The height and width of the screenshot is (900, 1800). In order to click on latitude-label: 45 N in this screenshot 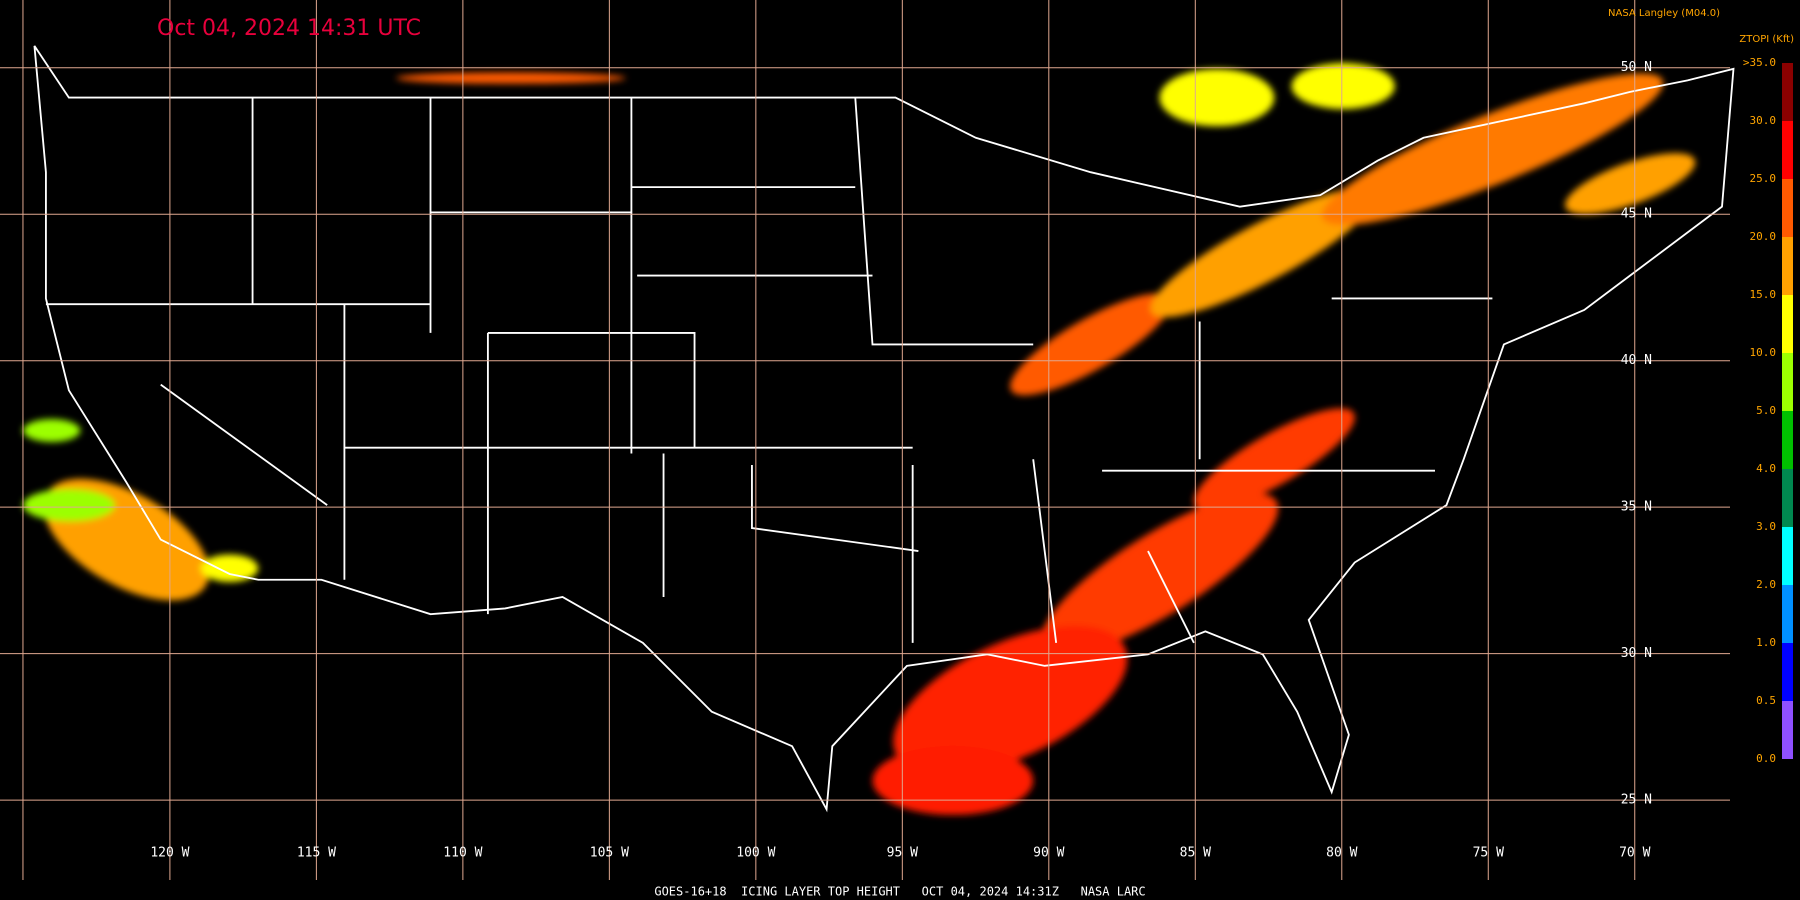, I will do `click(1636, 214)`.